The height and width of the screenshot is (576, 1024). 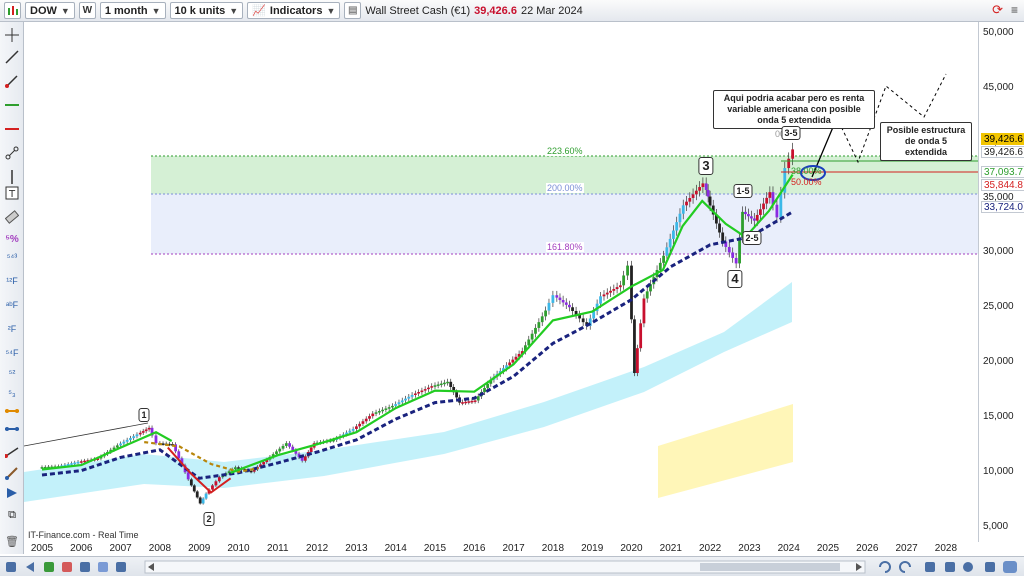 What do you see at coordinates (132, 10) in the screenshot?
I see `timeframe-selector: 1 month ▼` at bounding box center [132, 10].